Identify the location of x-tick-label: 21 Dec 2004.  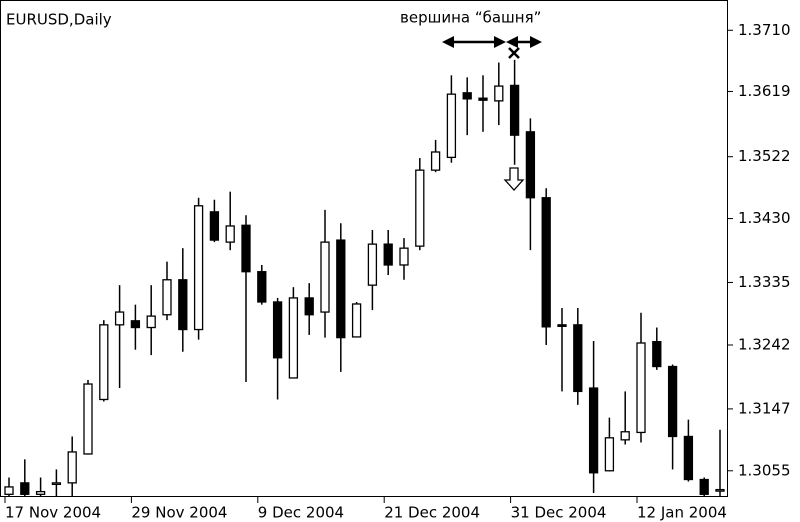
(432, 513).